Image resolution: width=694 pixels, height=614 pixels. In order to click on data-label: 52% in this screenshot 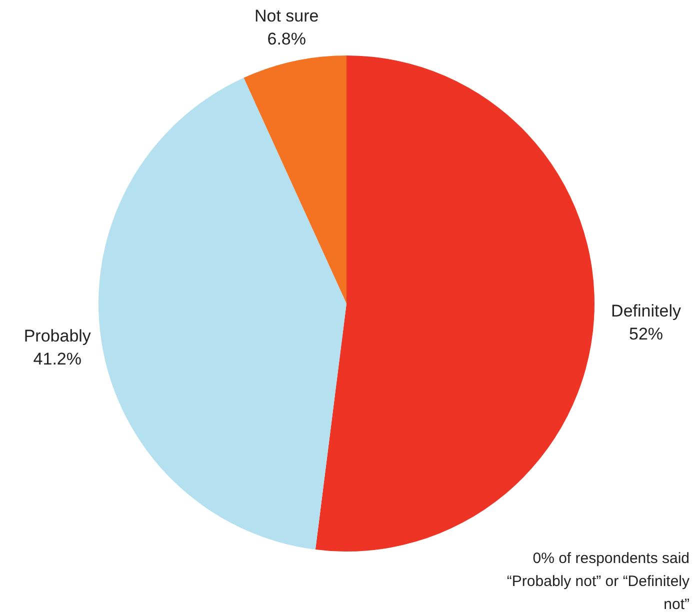, I will do `click(646, 334)`.